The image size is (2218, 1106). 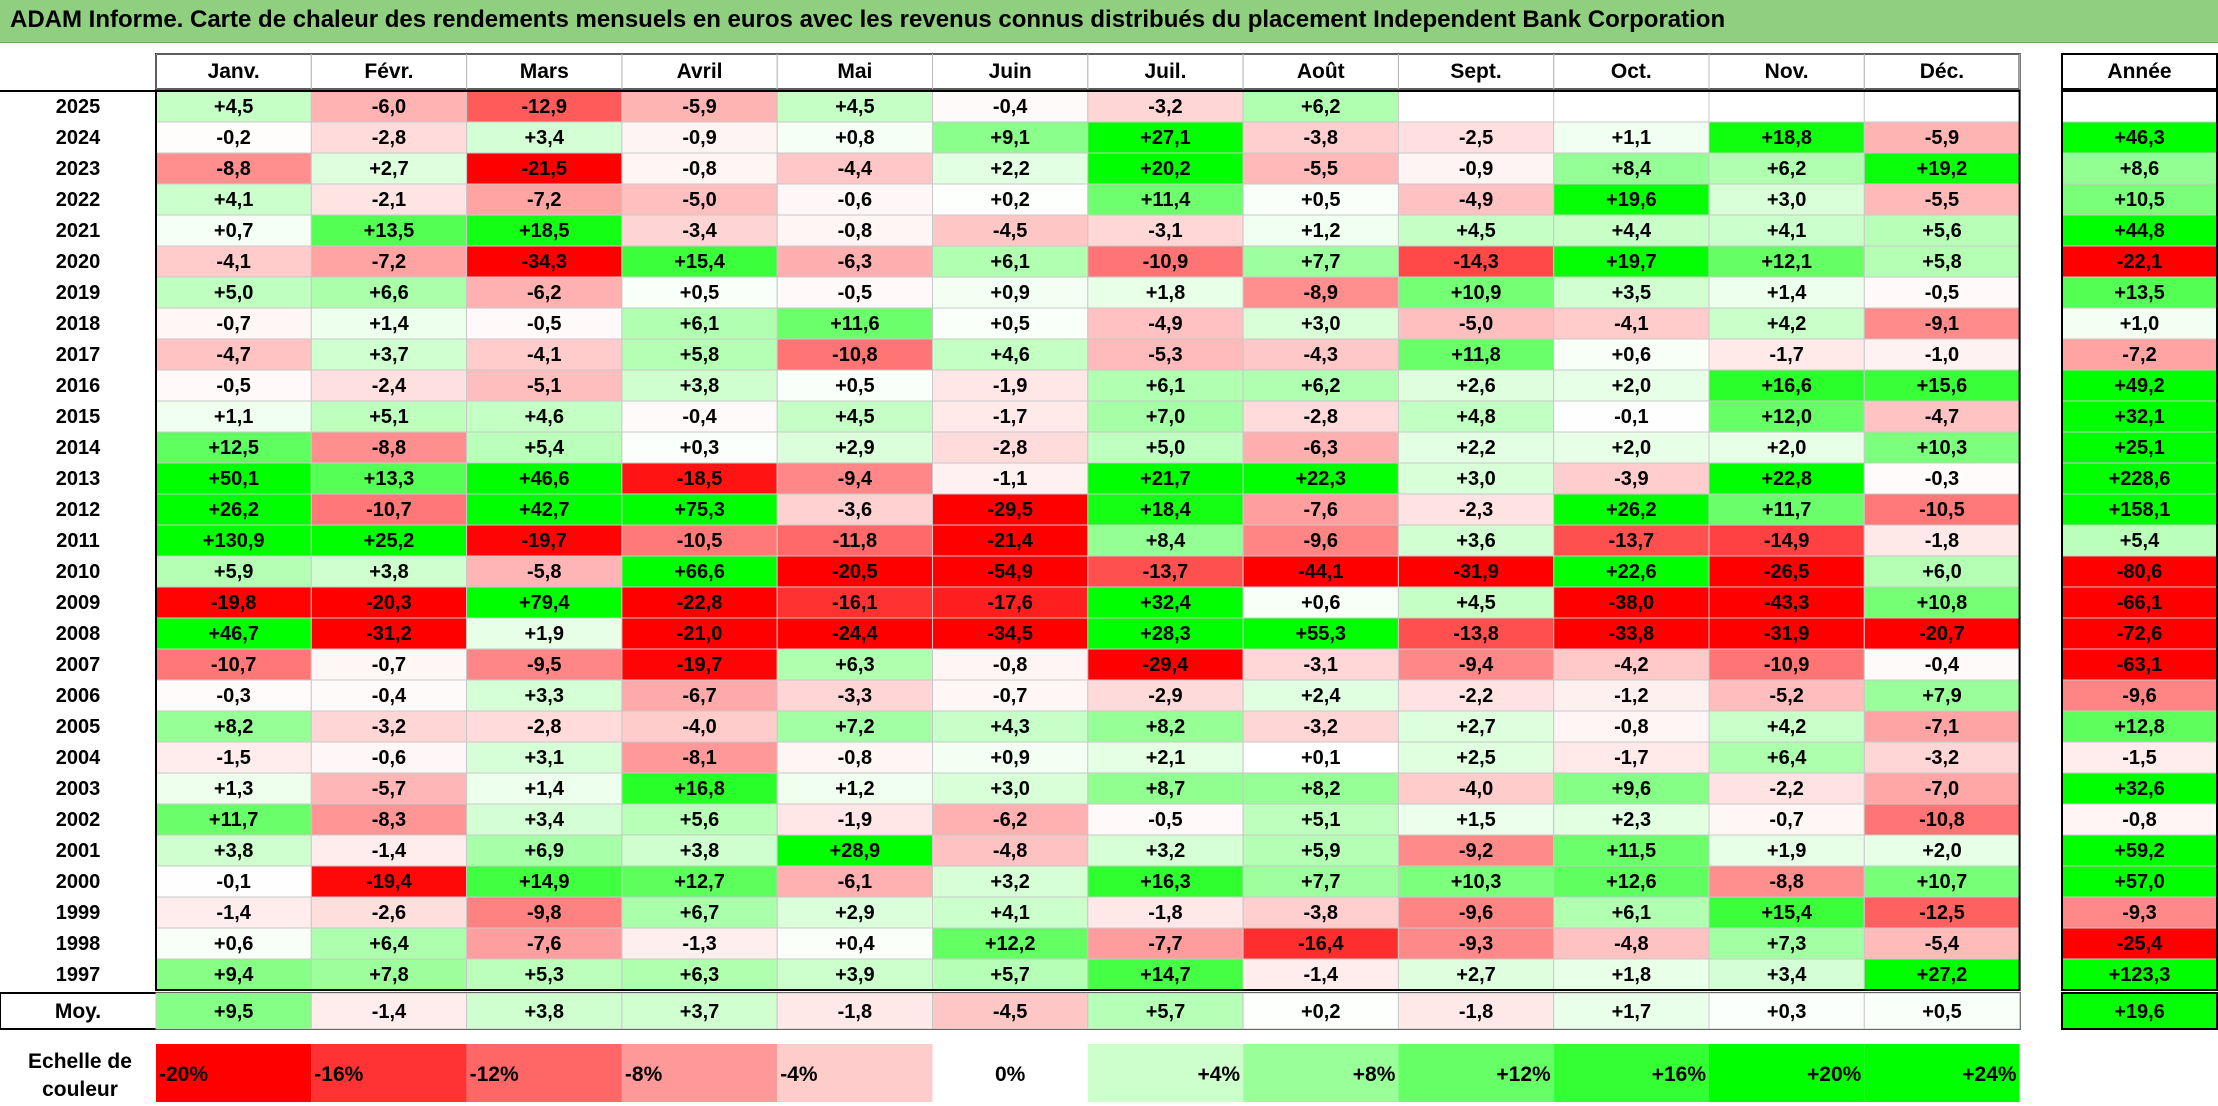 I want to click on value-label: +19,7, so click(x=1631, y=262).